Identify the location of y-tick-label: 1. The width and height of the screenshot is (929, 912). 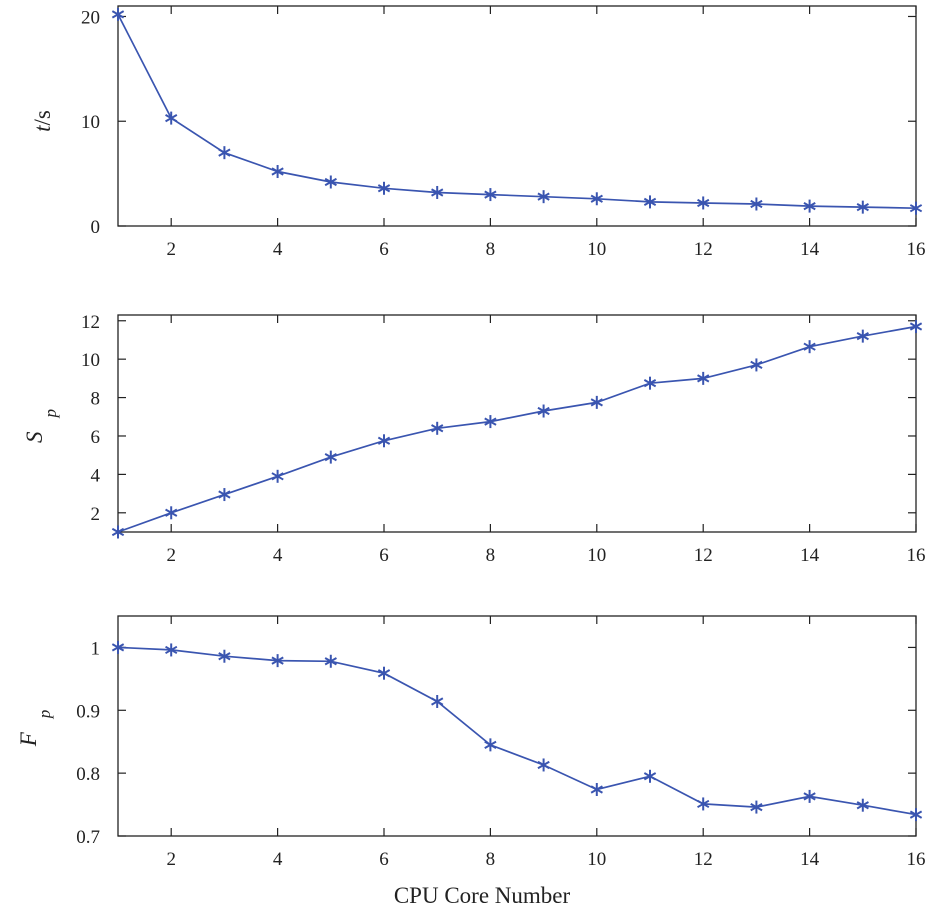
(96, 648).